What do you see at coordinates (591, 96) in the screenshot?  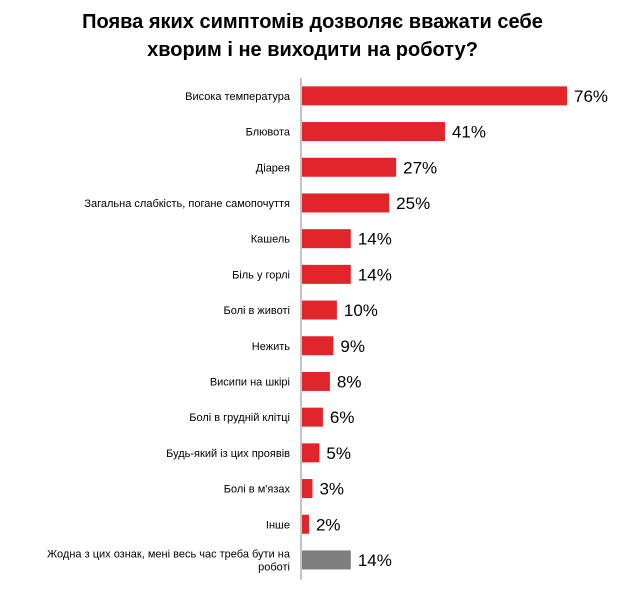 I see `value-label-0: 76%` at bounding box center [591, 96].